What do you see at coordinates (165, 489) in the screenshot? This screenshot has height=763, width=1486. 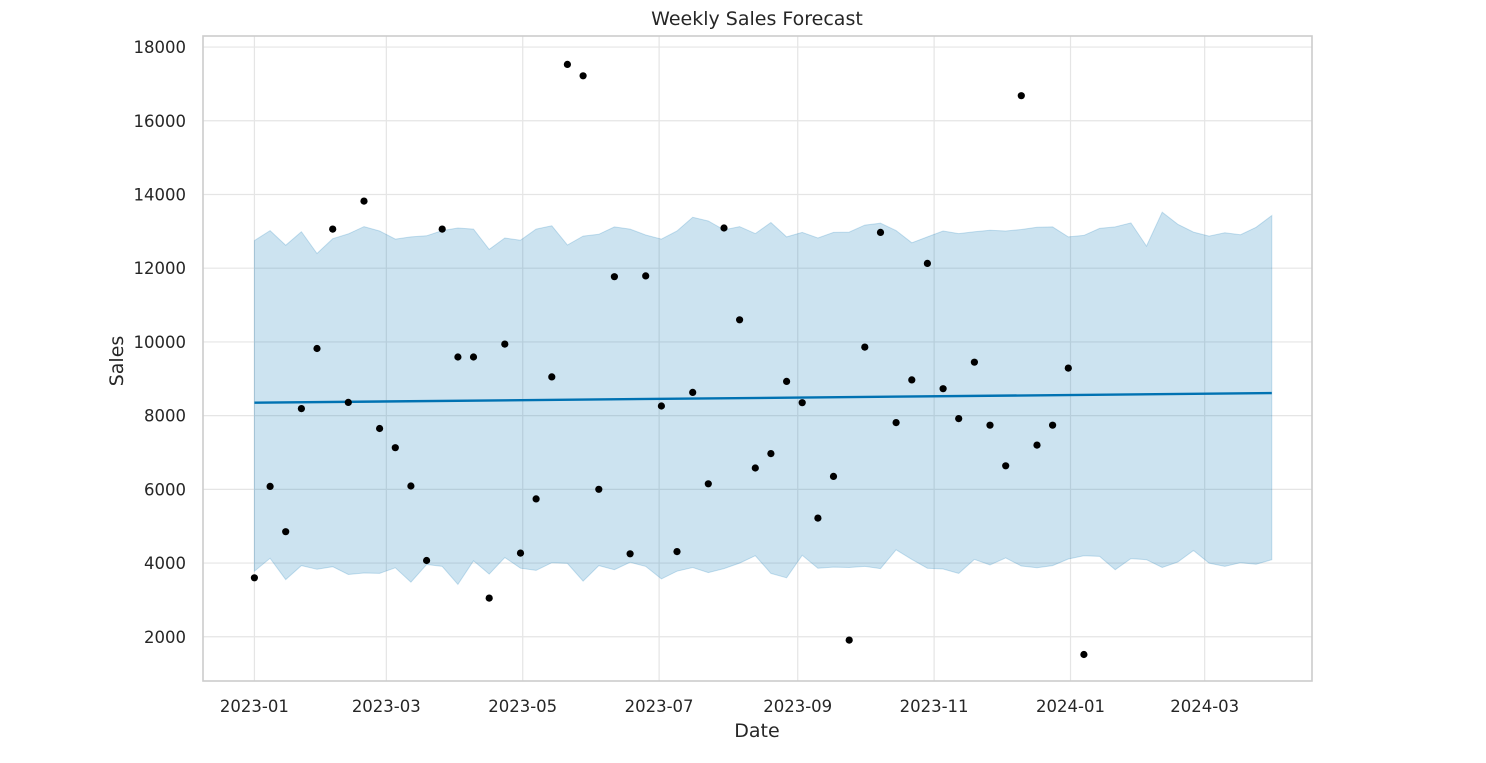 I see `y-tick-label: 6000` at bounding box center [165, 489].